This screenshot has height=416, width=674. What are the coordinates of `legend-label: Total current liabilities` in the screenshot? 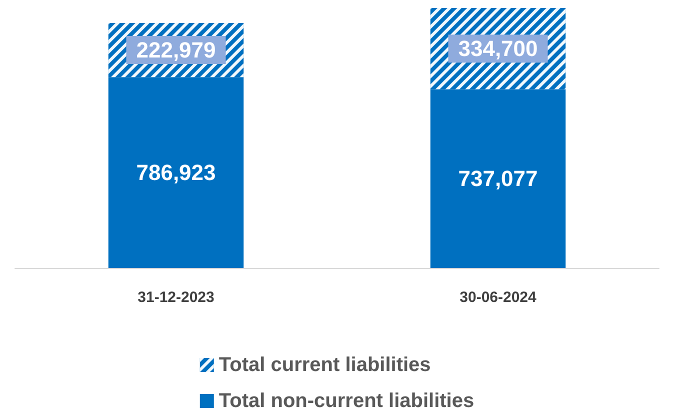 It's located at (324, 365).